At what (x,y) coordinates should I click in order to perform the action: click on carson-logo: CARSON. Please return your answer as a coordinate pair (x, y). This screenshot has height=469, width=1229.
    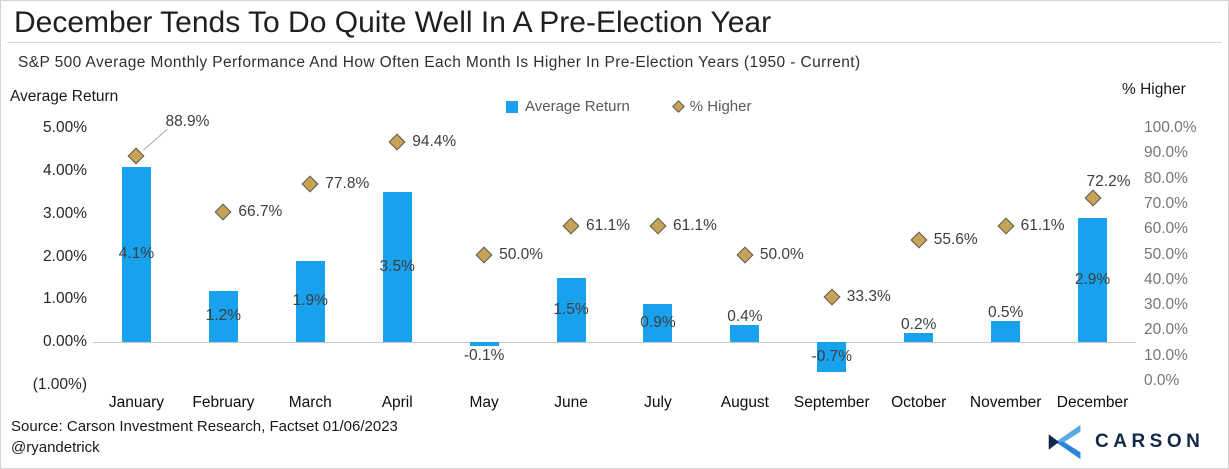
    Looking at the image, I should click on (1125, 442).